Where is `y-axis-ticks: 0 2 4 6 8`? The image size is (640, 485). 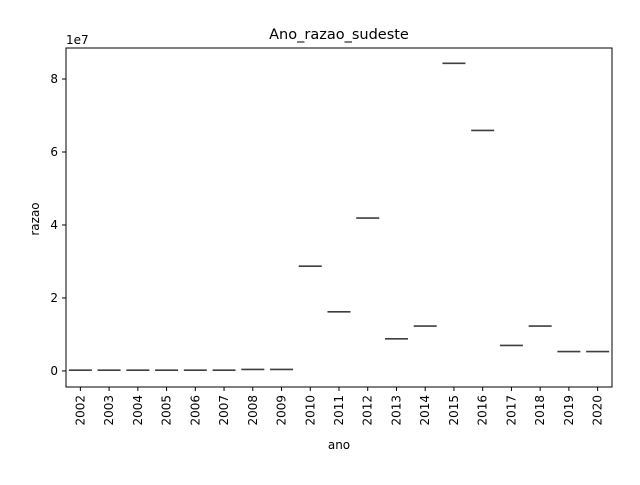 y-axis-ticks: 0 2 4 6 8 is located at coordinates (58, 225).